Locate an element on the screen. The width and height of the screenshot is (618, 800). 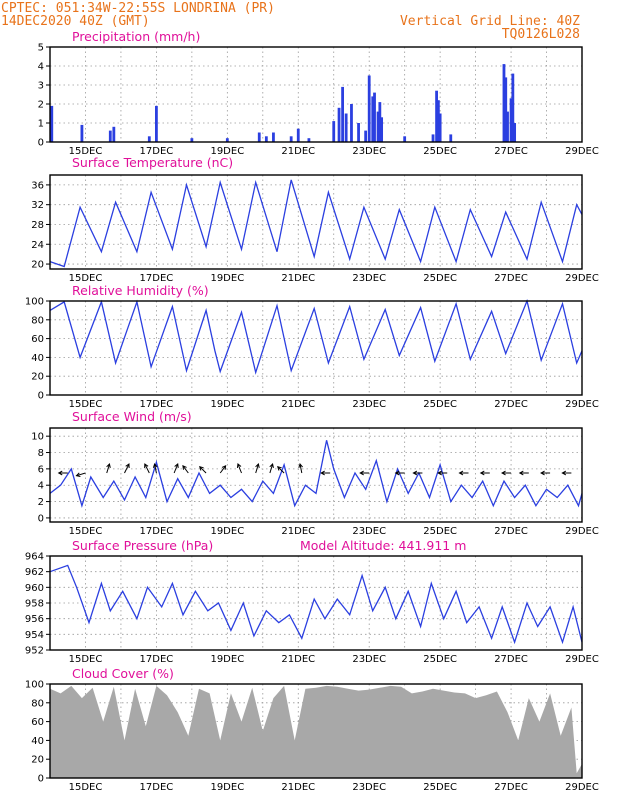
header-grid-note: Vertical Grid Line: 40Z is located at coordinates (490, 21).